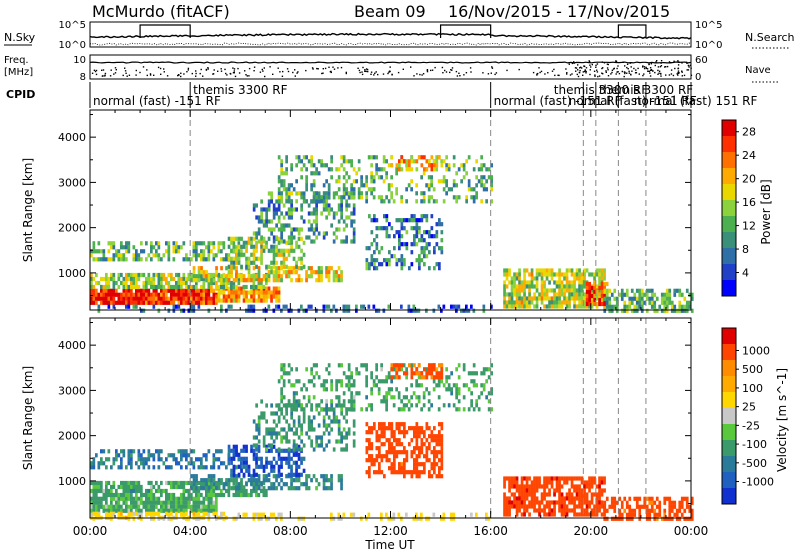 Image resolution: width=800 pixels, height=554 pixels. What do you see at coordinates (72, 45) in the screenshot?
I see `nsky-tick-low: 10^0` at bounding box center [72, 45].